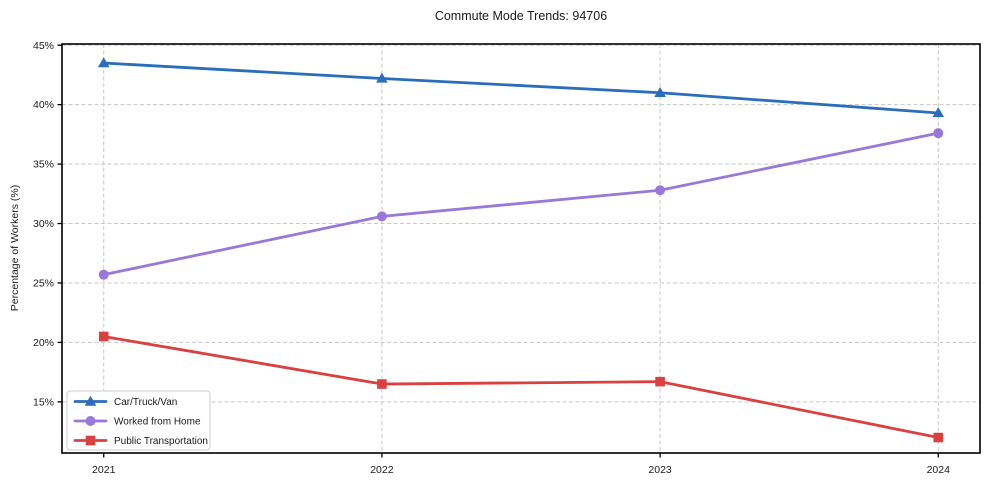  Describe the element at coordinates (521, 16) in the screenshot. I see `chart-title: Commute Mode Trends: 94706` at that location.